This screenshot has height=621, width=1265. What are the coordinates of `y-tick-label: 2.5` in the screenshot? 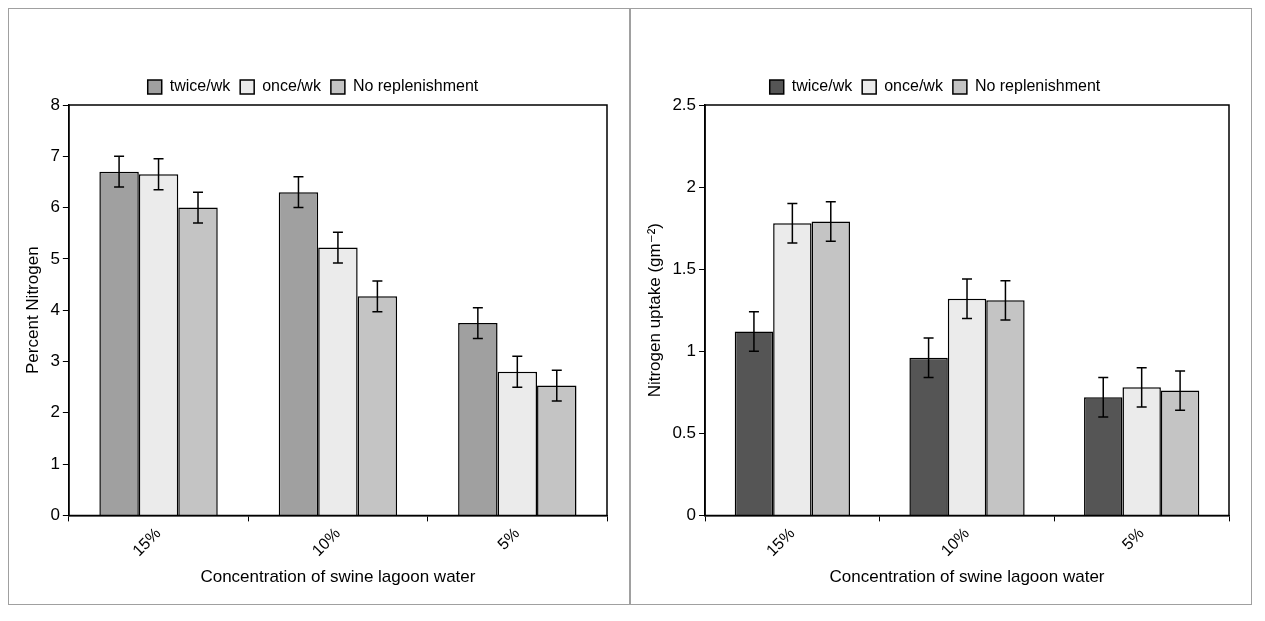 It's located at (684, 104).